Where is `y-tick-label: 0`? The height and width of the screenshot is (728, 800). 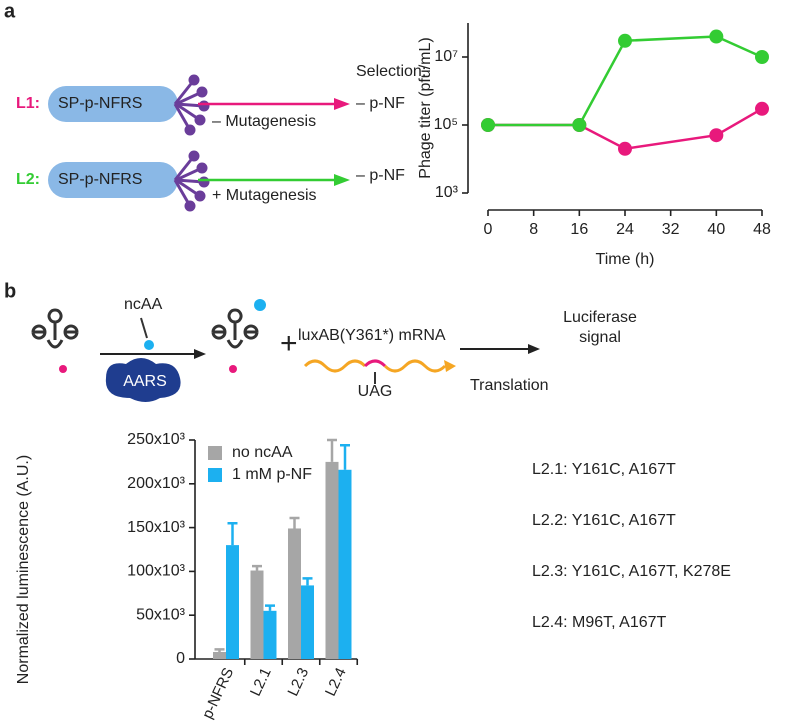
y-tick-label: 0 is located at coordinates (180, 658).